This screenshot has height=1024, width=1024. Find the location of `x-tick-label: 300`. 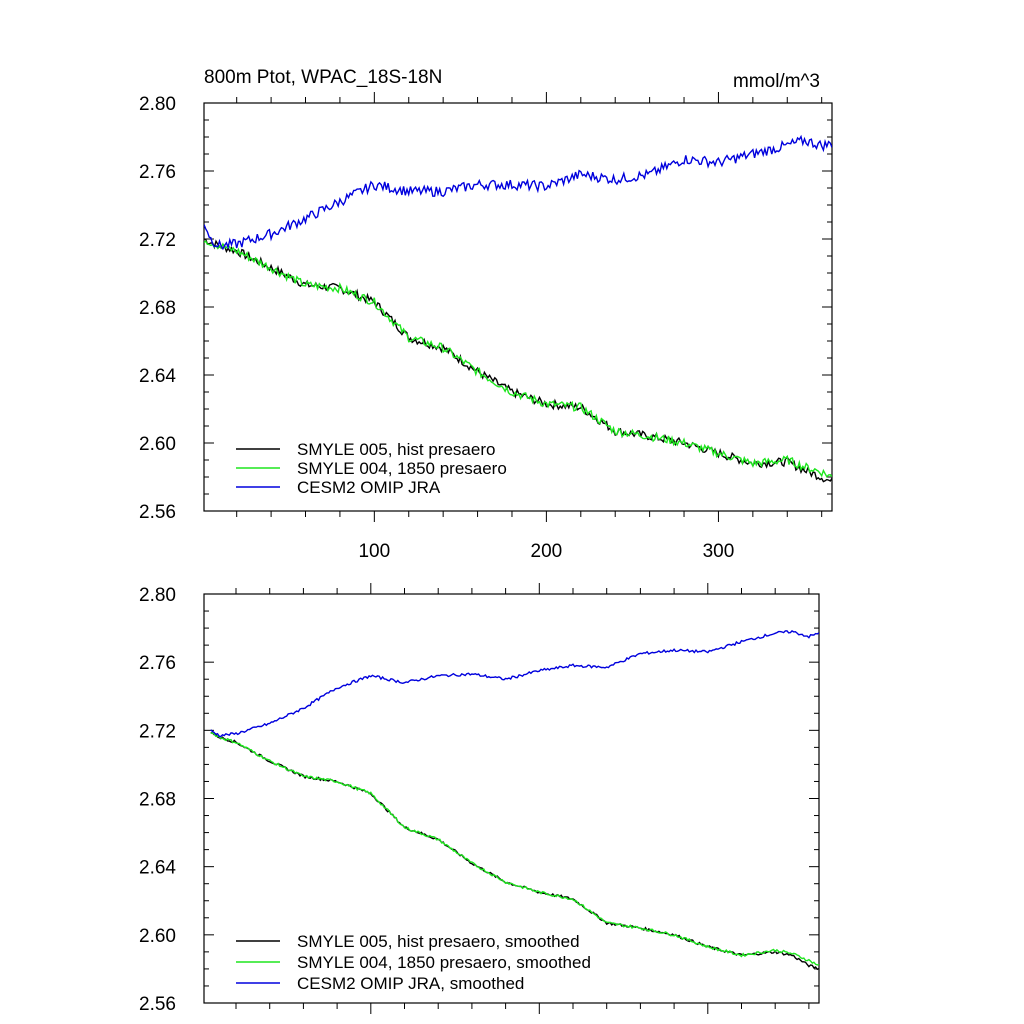

x-tick-label: 300 is located at coordinates (719, 551).